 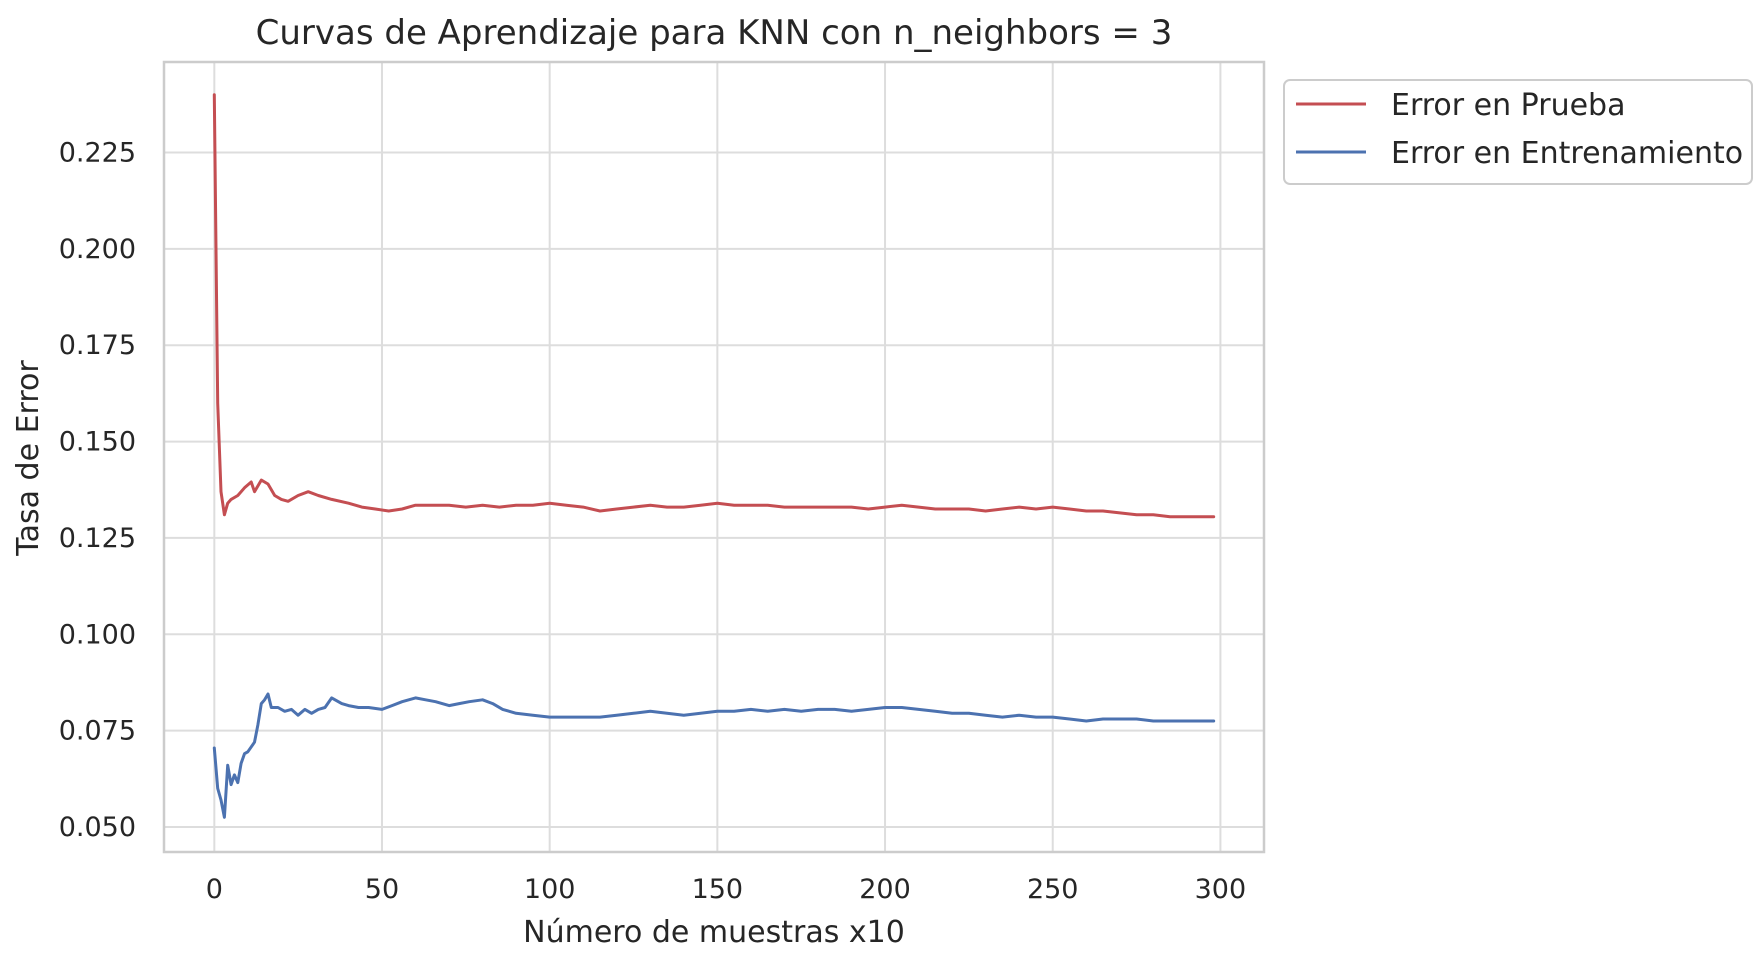 I want to click on x-tick-label: 150, so click(x=718, y=889).